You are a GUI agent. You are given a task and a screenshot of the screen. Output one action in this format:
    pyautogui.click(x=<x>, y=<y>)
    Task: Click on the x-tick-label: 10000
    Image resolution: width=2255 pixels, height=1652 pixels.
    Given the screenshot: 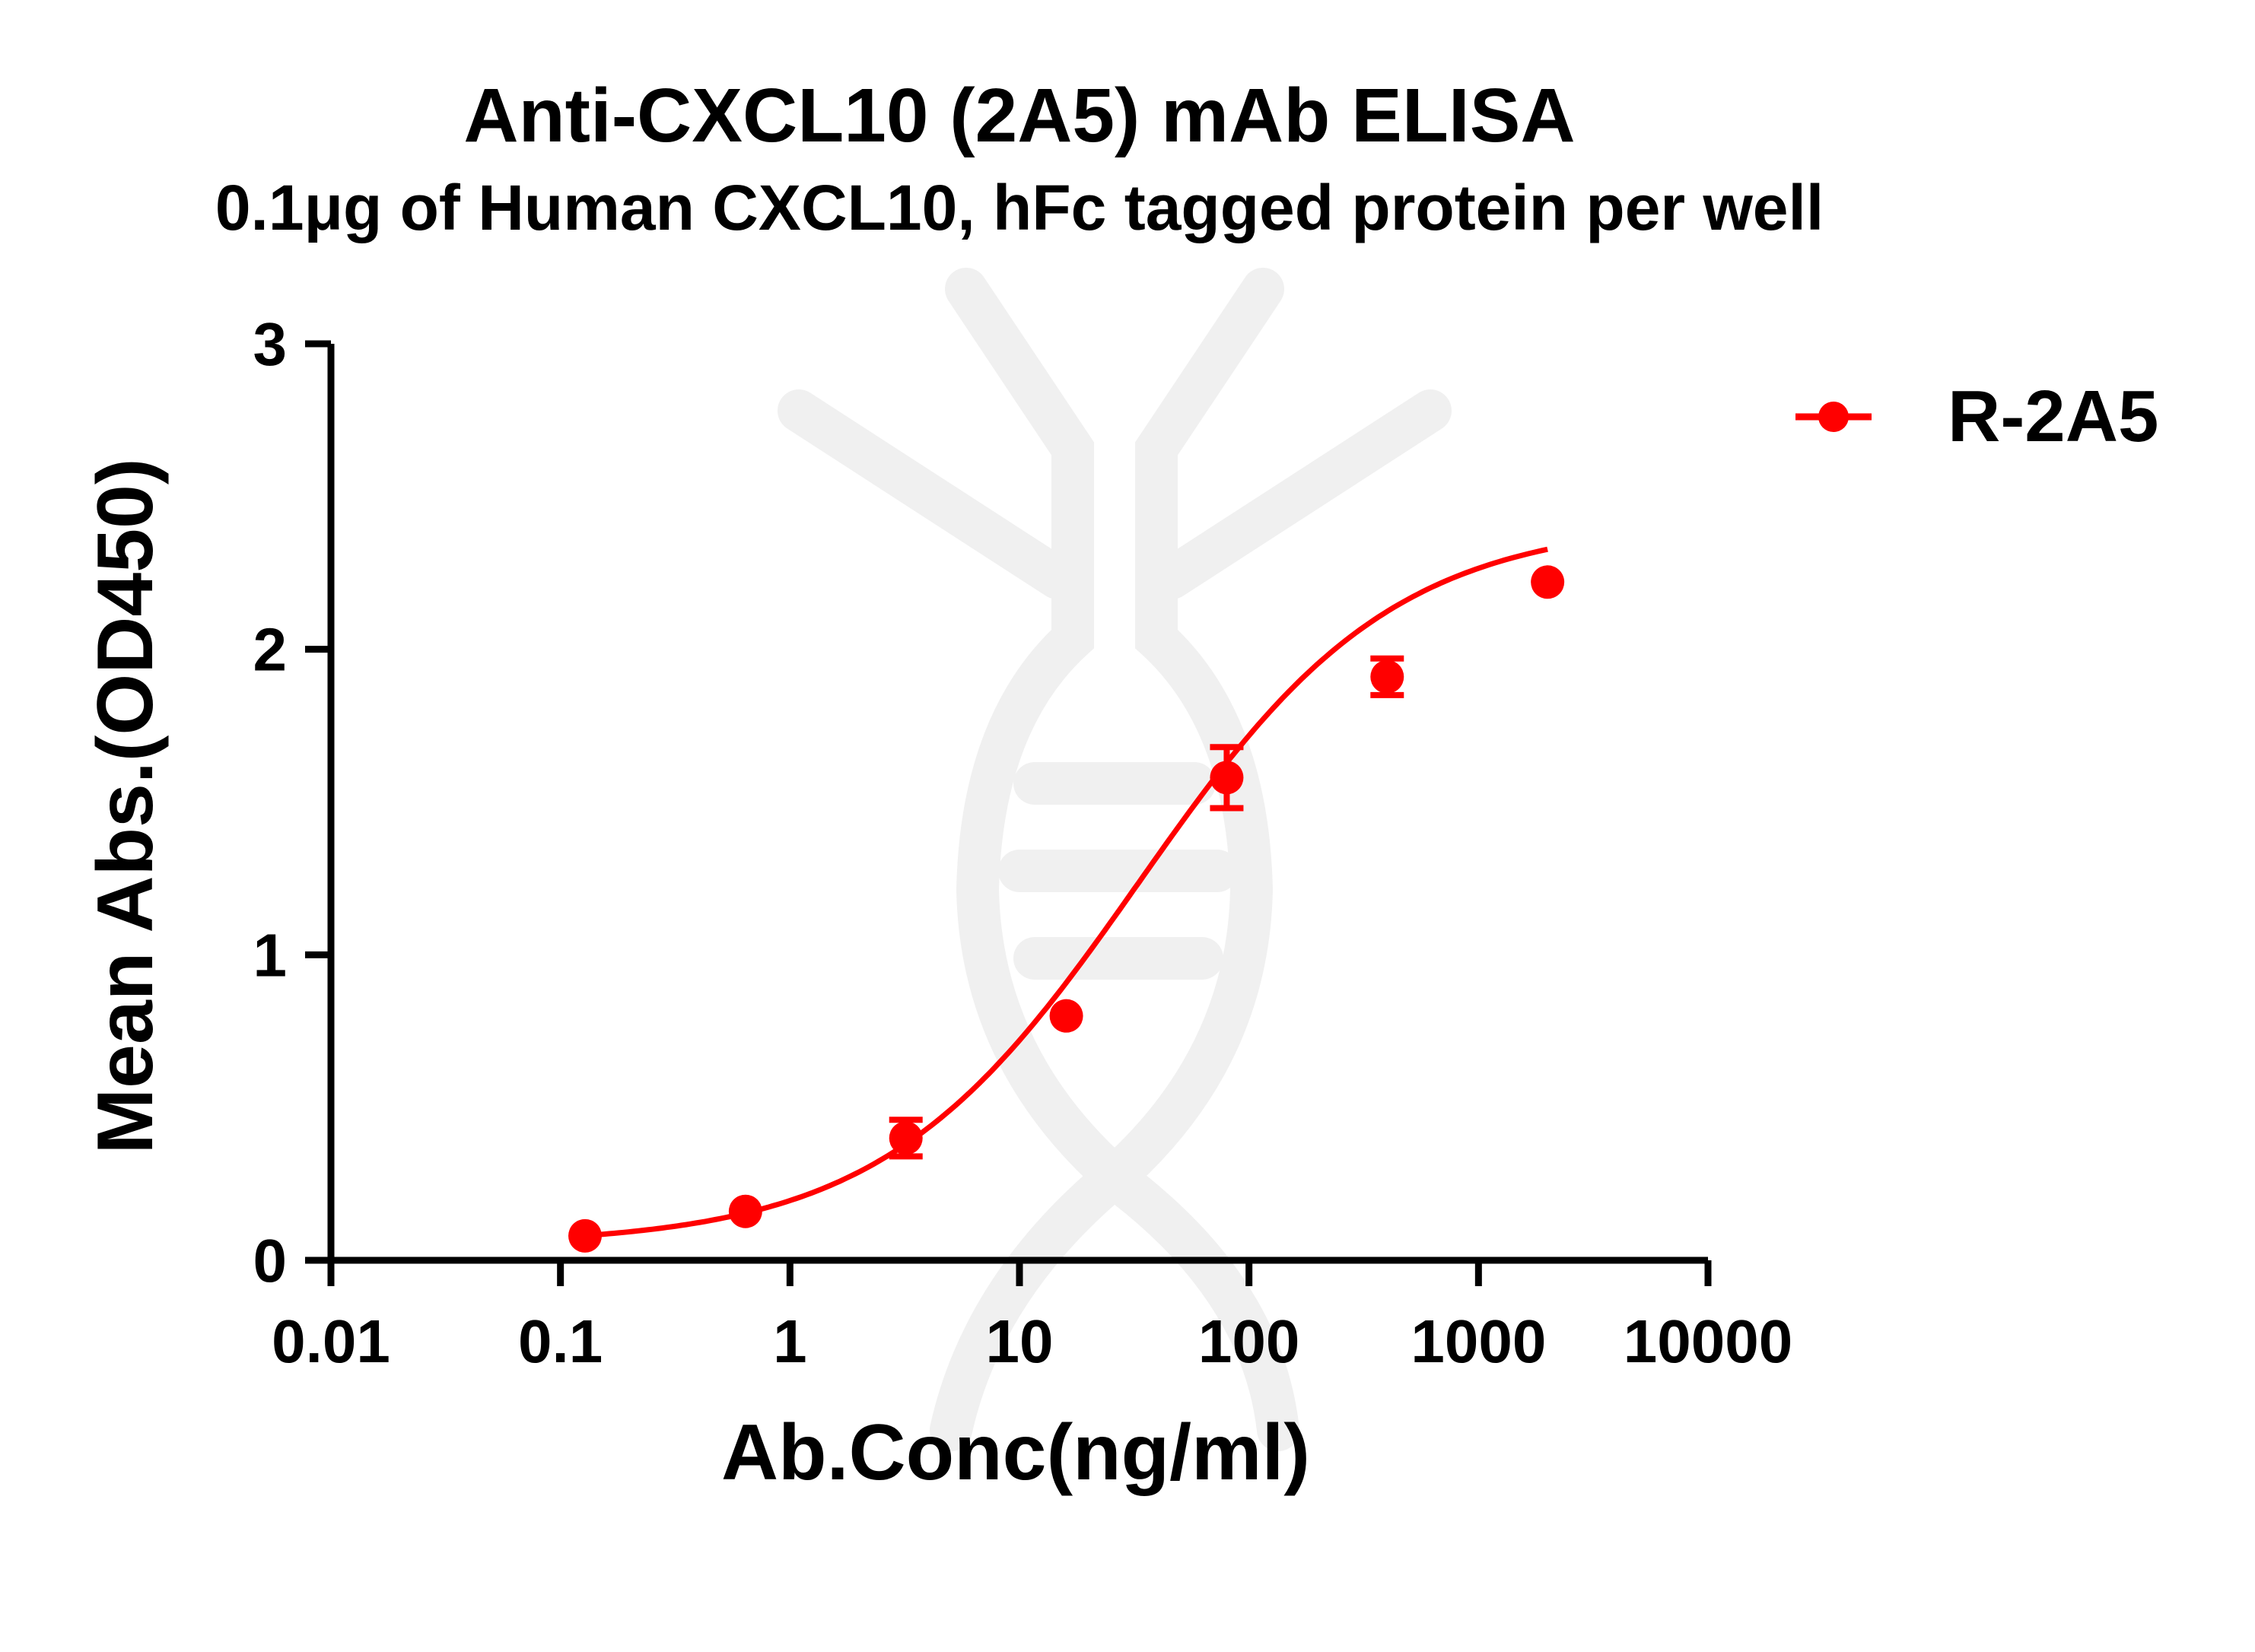 What is the action you would take?
    pyautogui.click(x=1708, y=1341)
    